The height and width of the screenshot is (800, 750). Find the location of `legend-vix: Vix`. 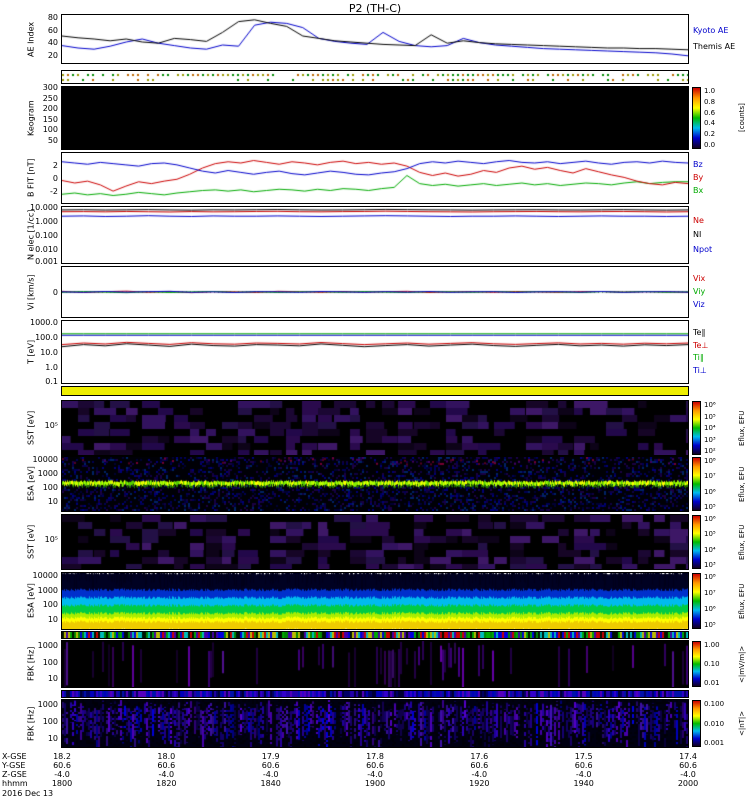

legend-vix: Vix is located at coordinates (699, 278).